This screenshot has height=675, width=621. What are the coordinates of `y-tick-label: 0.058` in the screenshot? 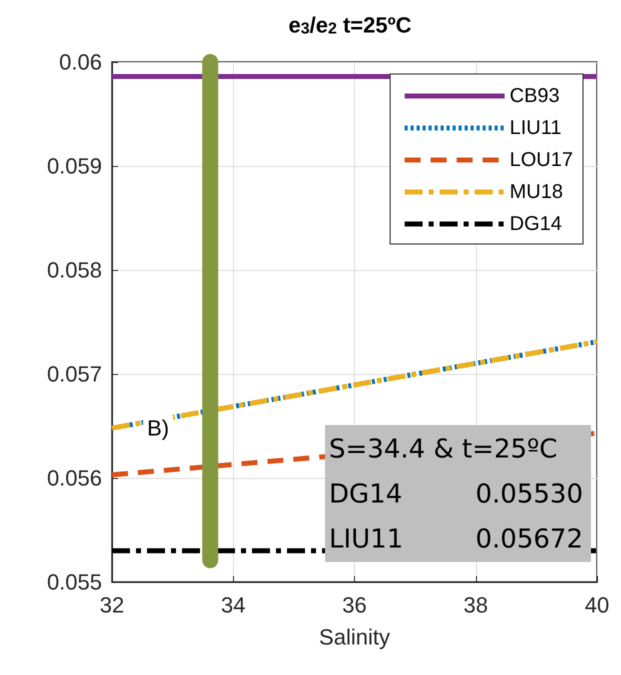 It's located at (74, 270).